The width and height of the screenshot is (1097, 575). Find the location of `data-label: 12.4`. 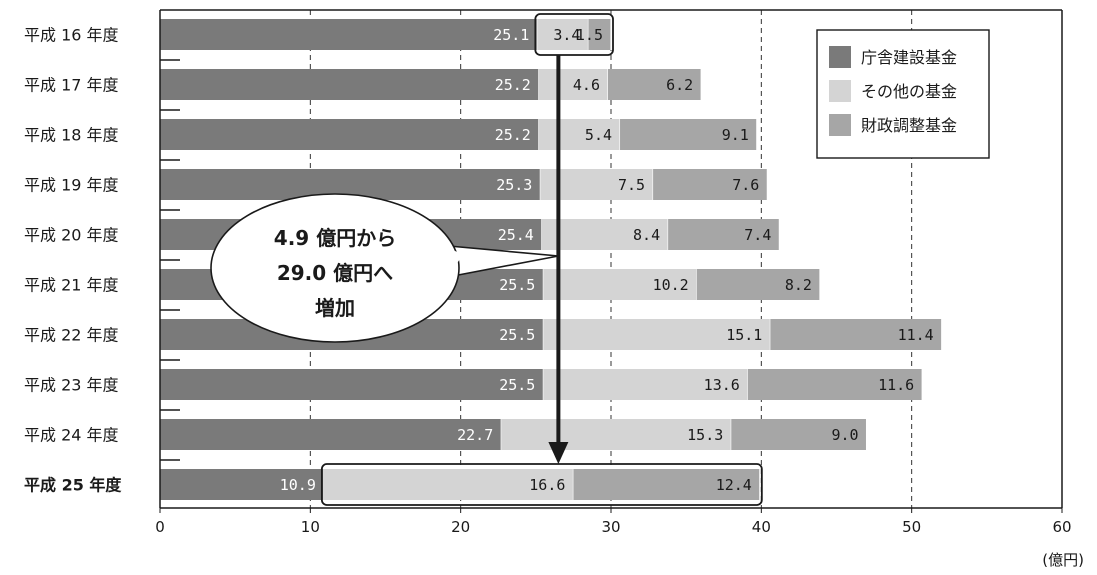

data-label: 12.4 is located at coordinates (734, 485).